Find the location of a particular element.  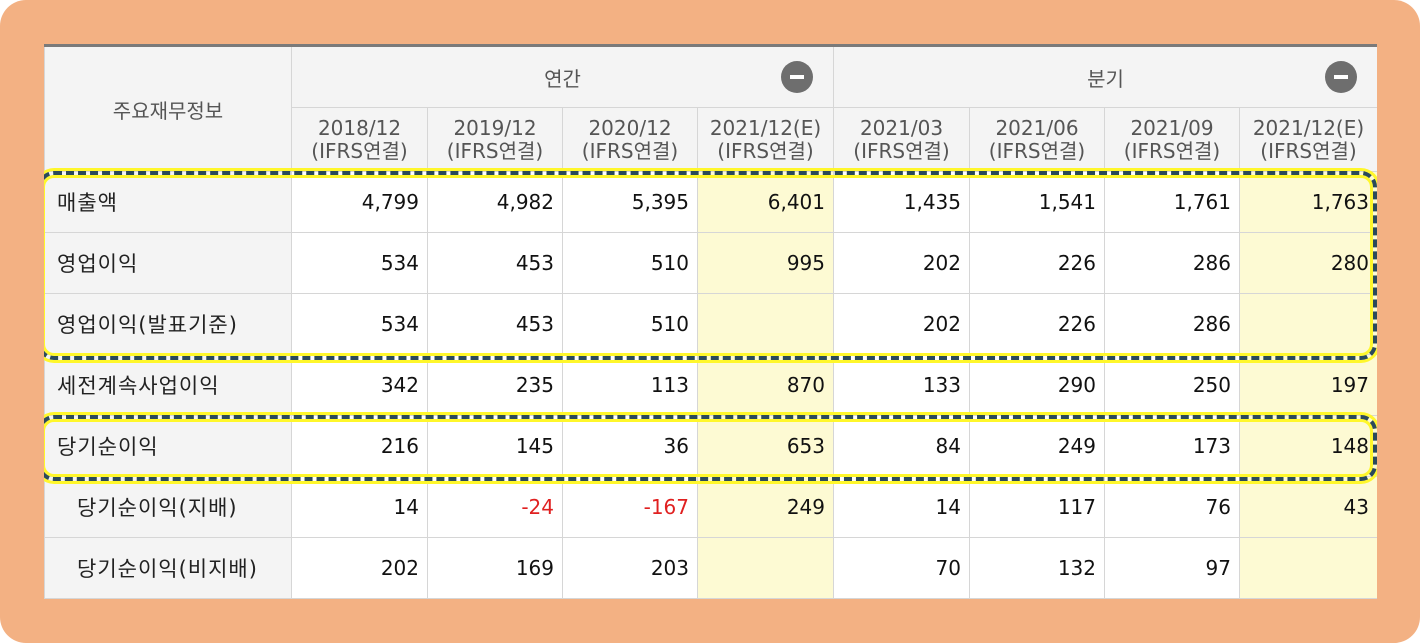

table-cell: 235 is located at coordinates (495, 385).